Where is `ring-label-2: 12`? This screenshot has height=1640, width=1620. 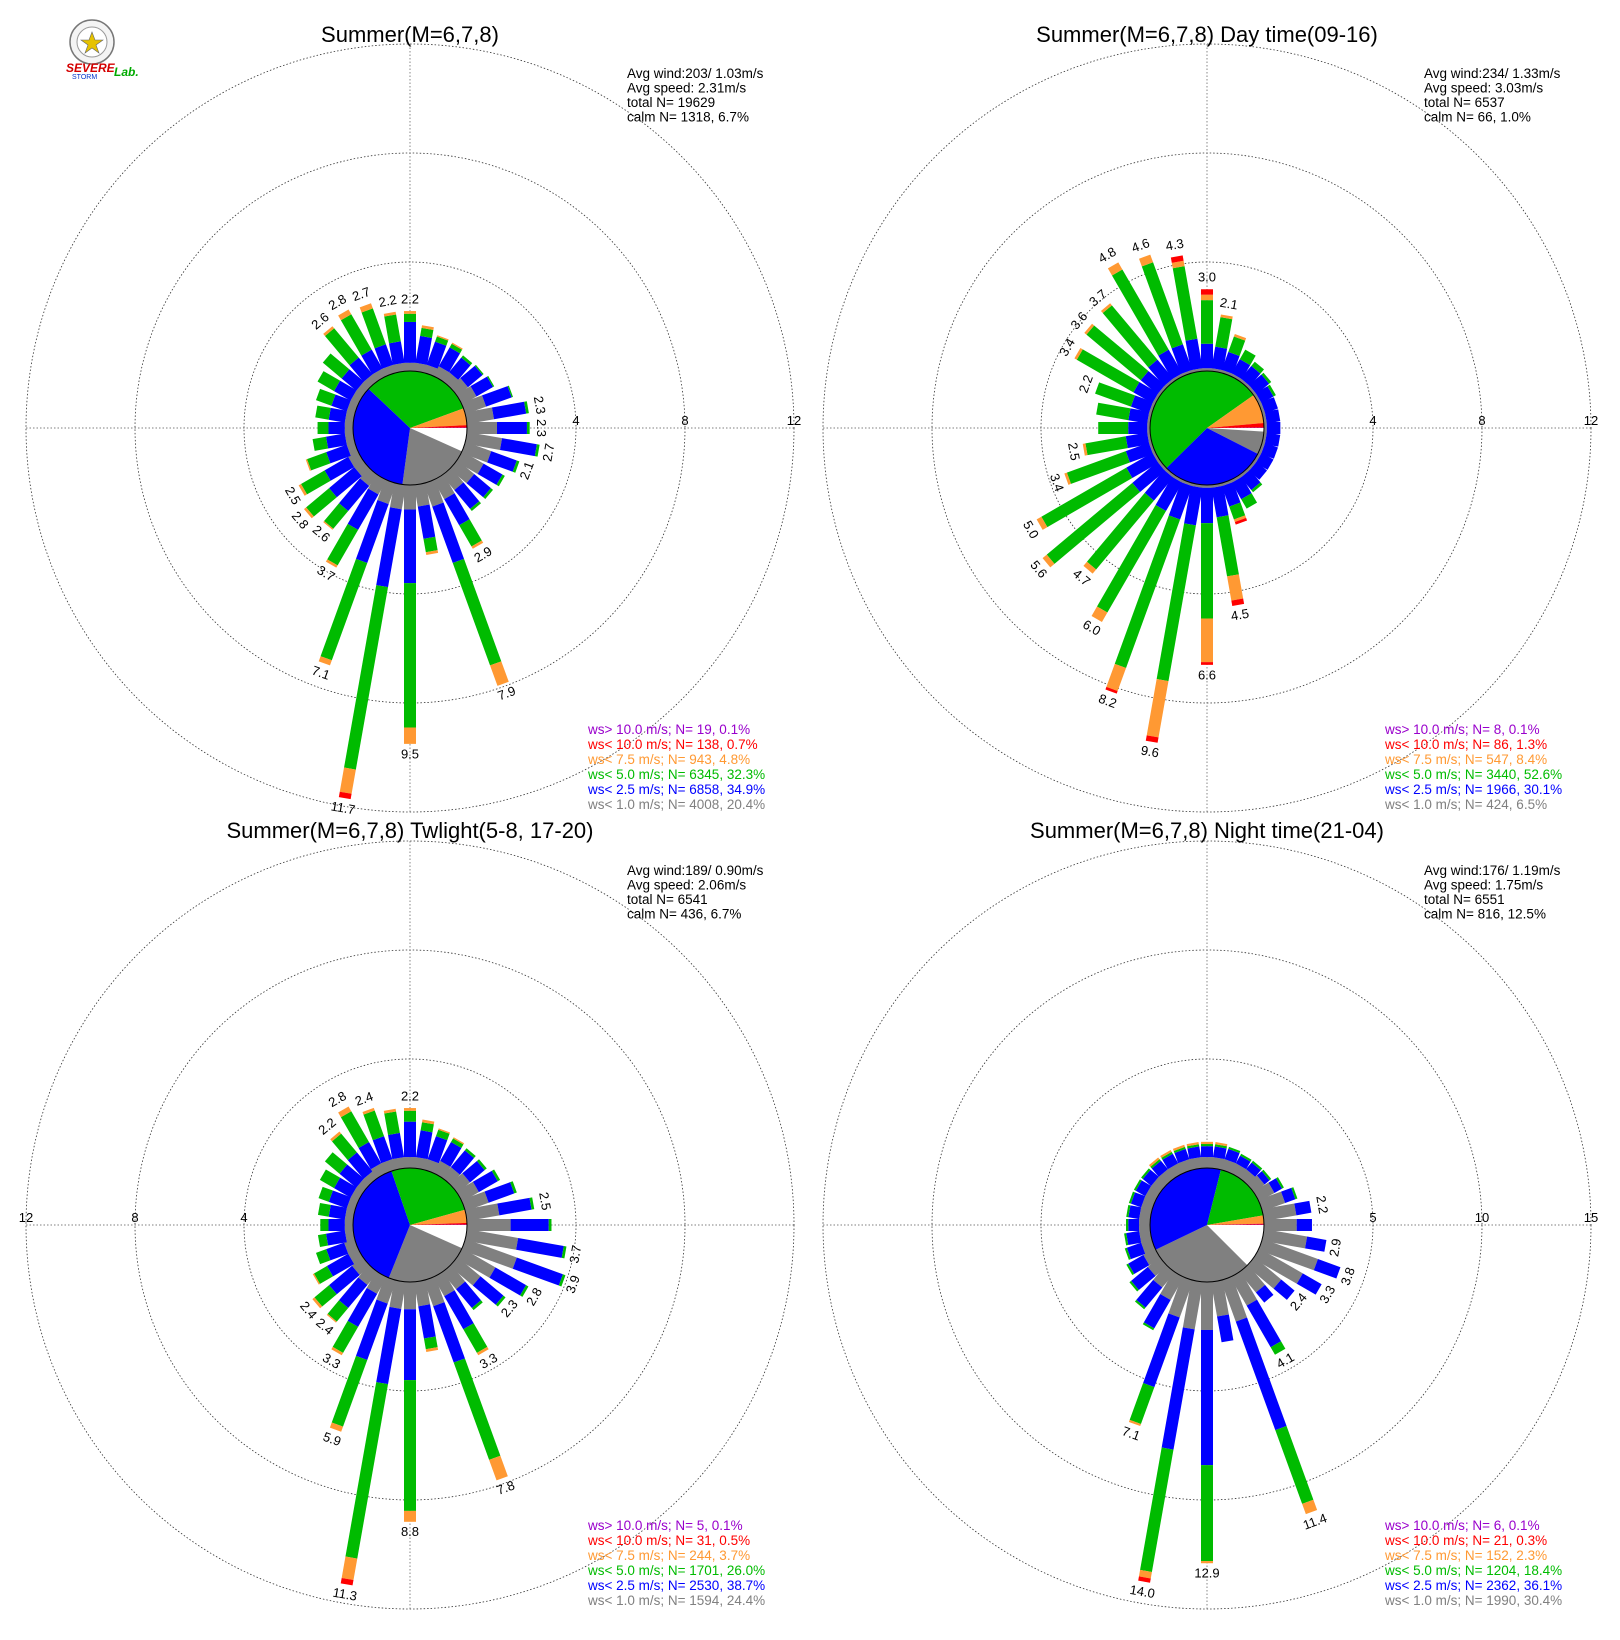
ring-label-2: 12 is located at coordinates (26, 1217).